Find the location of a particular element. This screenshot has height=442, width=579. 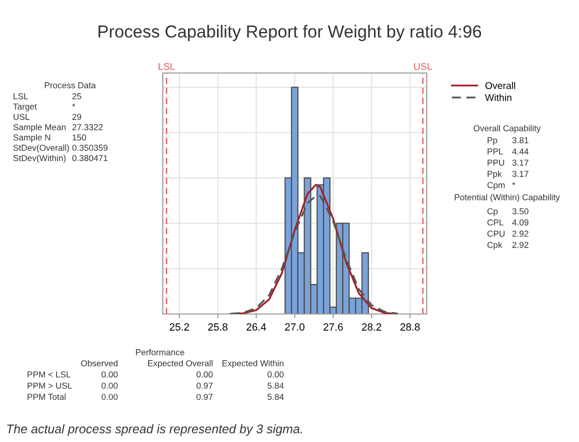

legend-label: Within is located at coordinates (498, 97).